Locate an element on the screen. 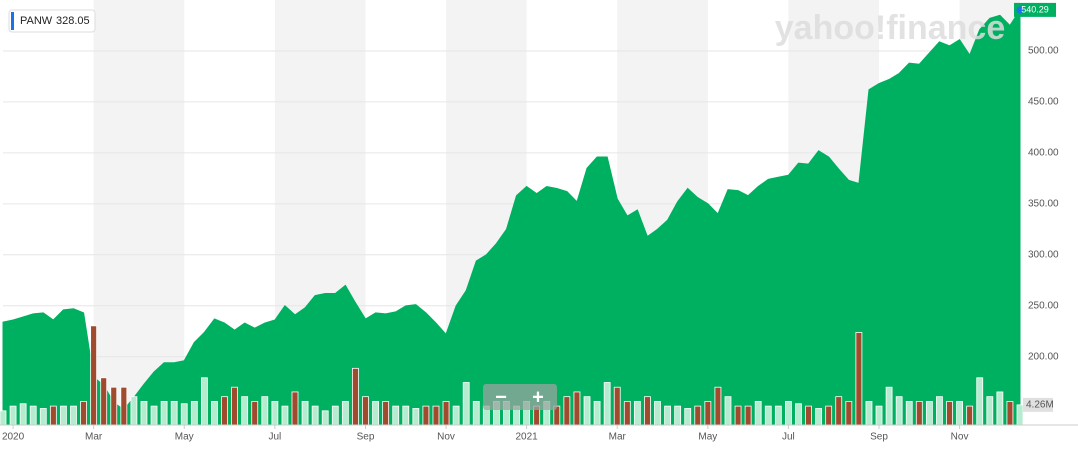 The image size is (1078, 454). y-tick-label: 200.00 is located at coordinates (1043, 356).